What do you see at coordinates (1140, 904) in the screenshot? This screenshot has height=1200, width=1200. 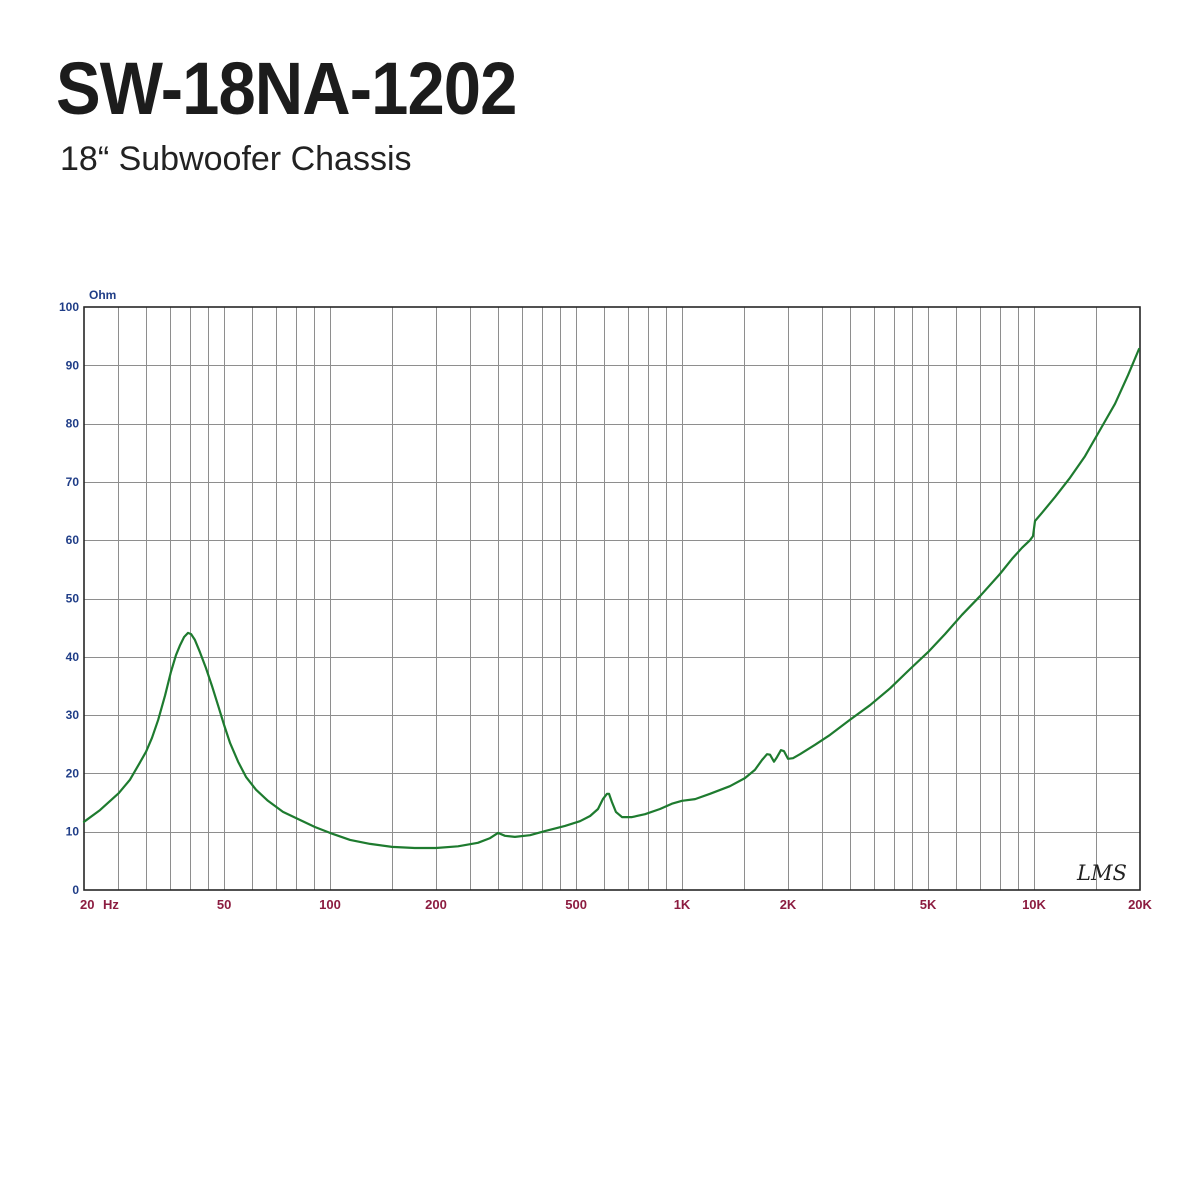 I see `x-tick-label: 20K` at bounding box center [1140, 904].